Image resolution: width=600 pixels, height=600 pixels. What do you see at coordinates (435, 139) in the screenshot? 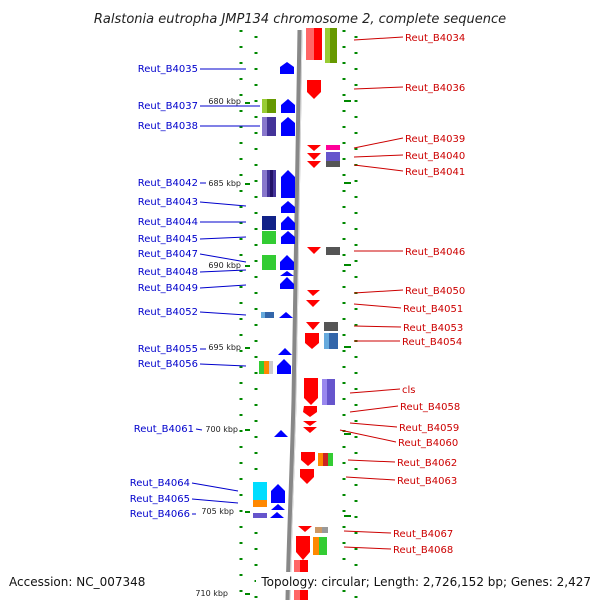
I see `gene-label: Reut_B4039` at bounding box center [435, 139].